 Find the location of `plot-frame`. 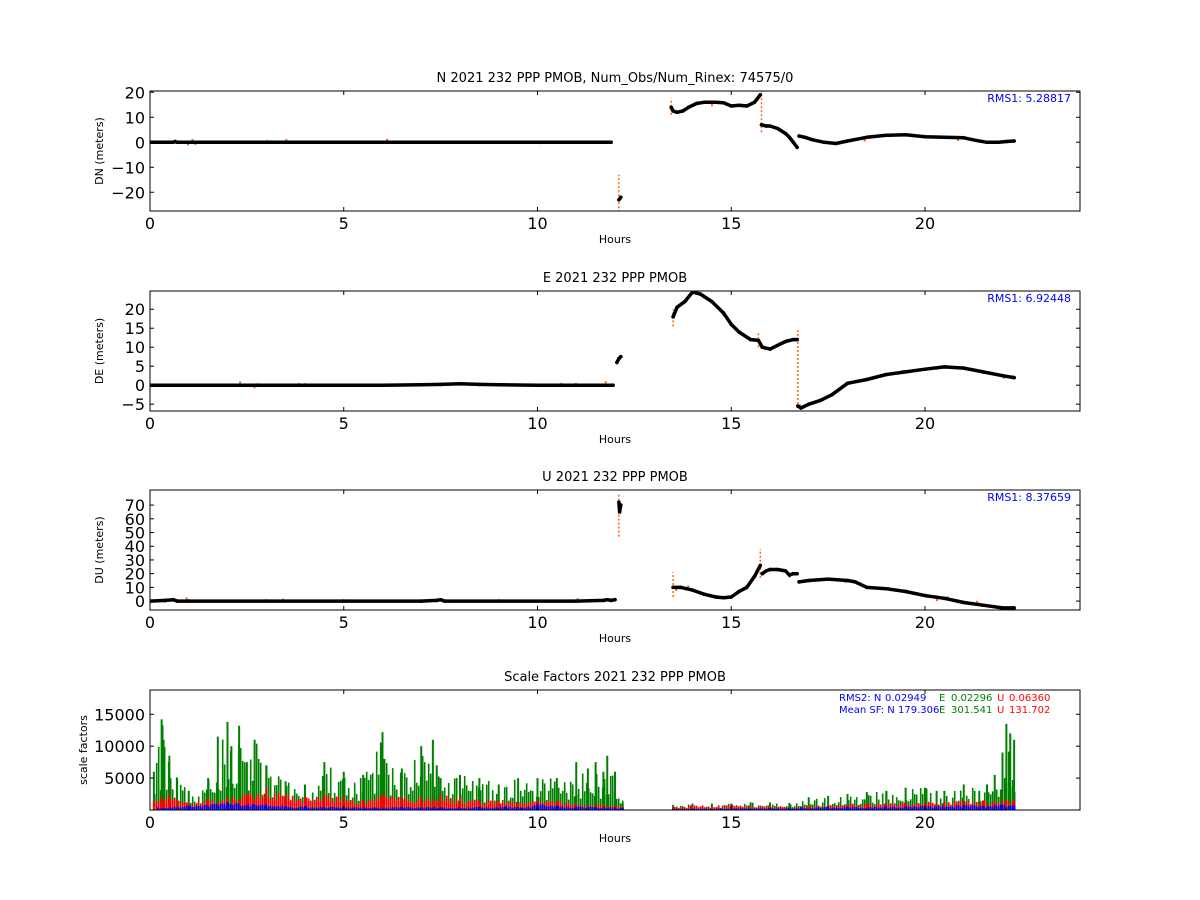

plot-frame is located at coordinates (615, 750).